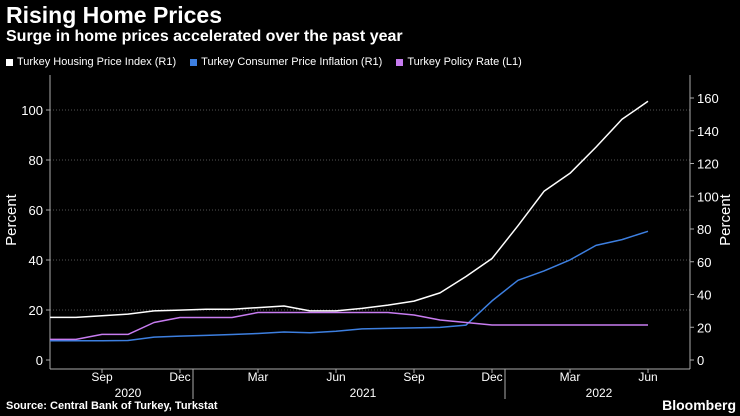 This screenshot has width=740, height=416. What do you see at coordinates (704, 327) in the screenshot?
I see `right-tick-label: 20` at bounding box center [704, 327].